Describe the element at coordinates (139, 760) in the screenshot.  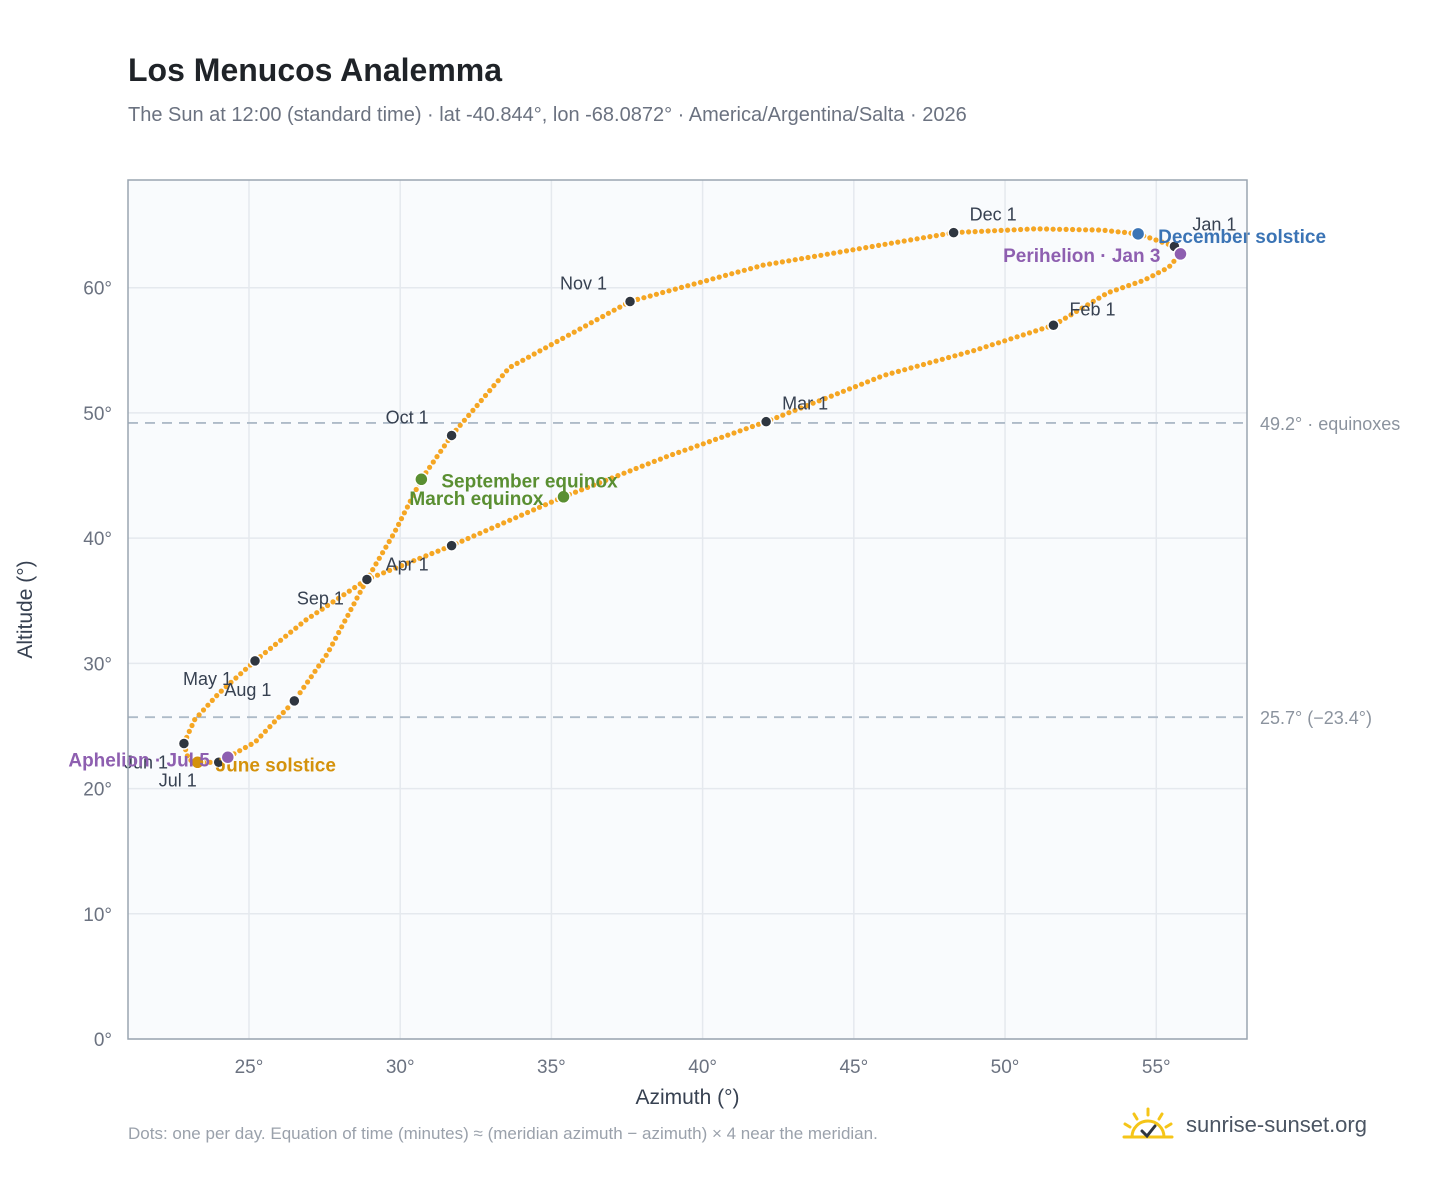
I see `event-label: Aphelion · Jul 5` at that location.